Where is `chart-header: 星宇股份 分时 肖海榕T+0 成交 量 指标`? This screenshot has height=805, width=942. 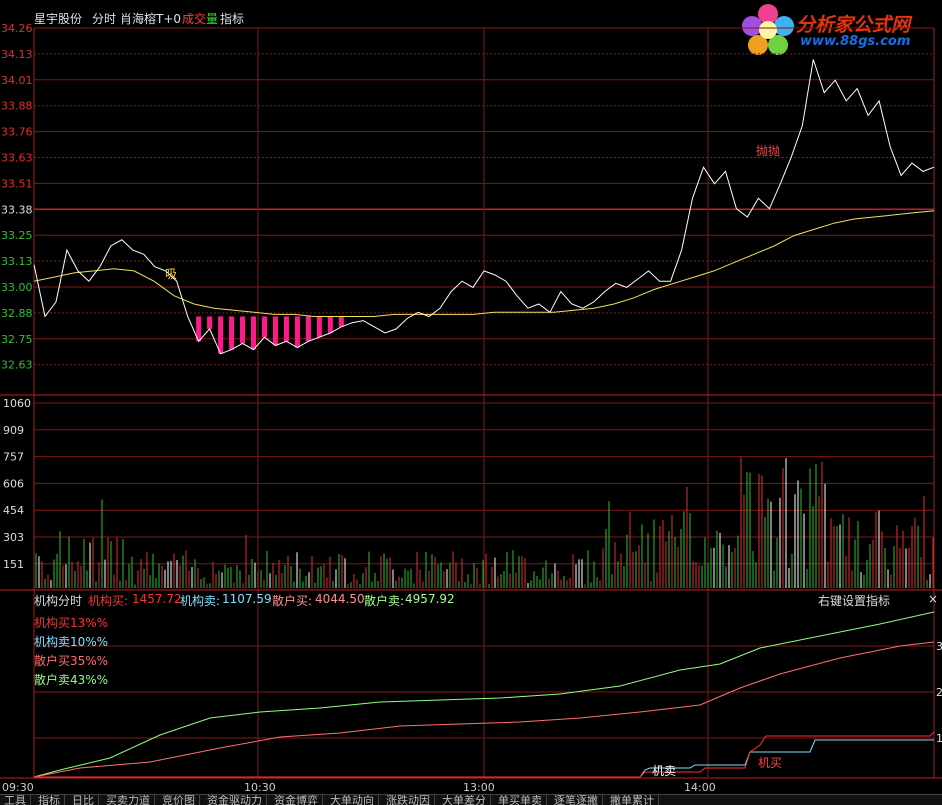 chart-header: 星宇股份 分时 肖海榕T+0 成交 量 指标 is located at coordinates (471, 14).